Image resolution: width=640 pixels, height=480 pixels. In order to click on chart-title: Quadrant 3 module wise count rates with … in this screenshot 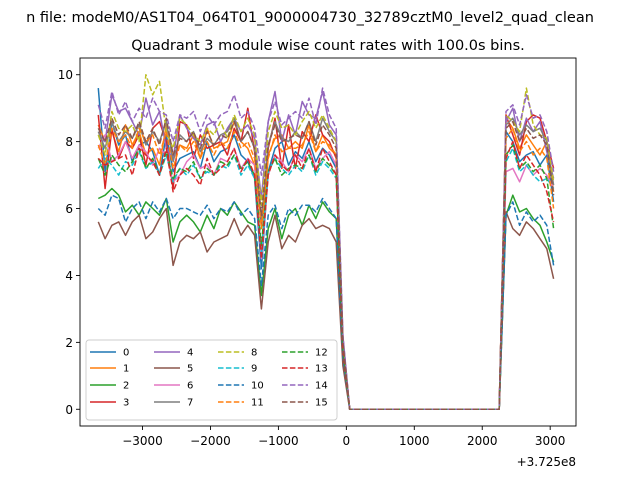, I will do `click(328, 46)`.